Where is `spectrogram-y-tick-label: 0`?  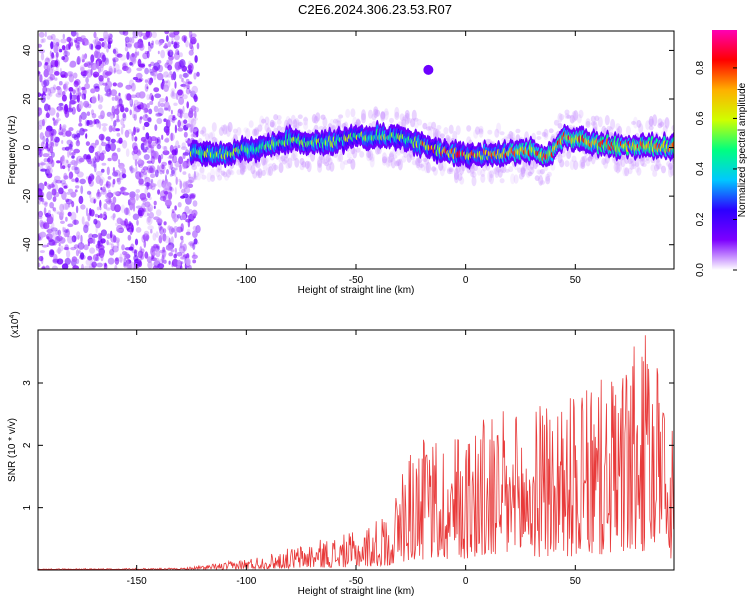 spectrogram-y-tick-label: 0 is located at coordinates (27, 147).